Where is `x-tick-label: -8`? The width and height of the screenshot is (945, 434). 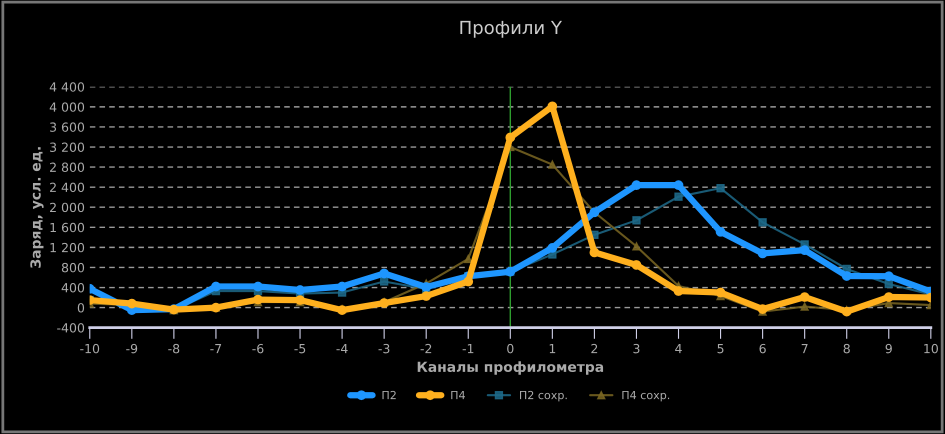 x-tick-label: -8 is located at coordinates (174, 349).